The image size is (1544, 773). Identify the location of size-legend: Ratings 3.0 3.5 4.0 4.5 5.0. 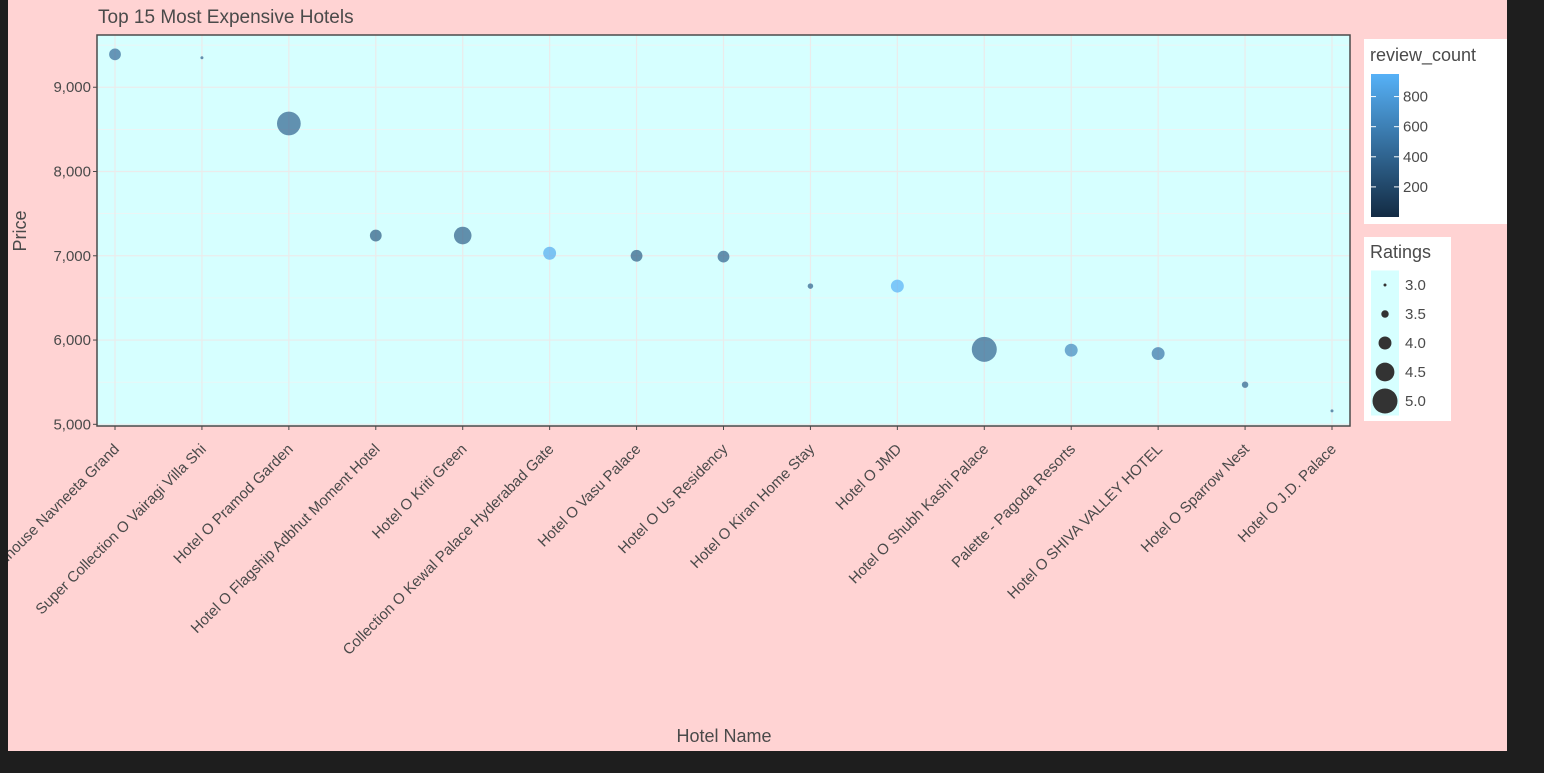
(1407, 329).